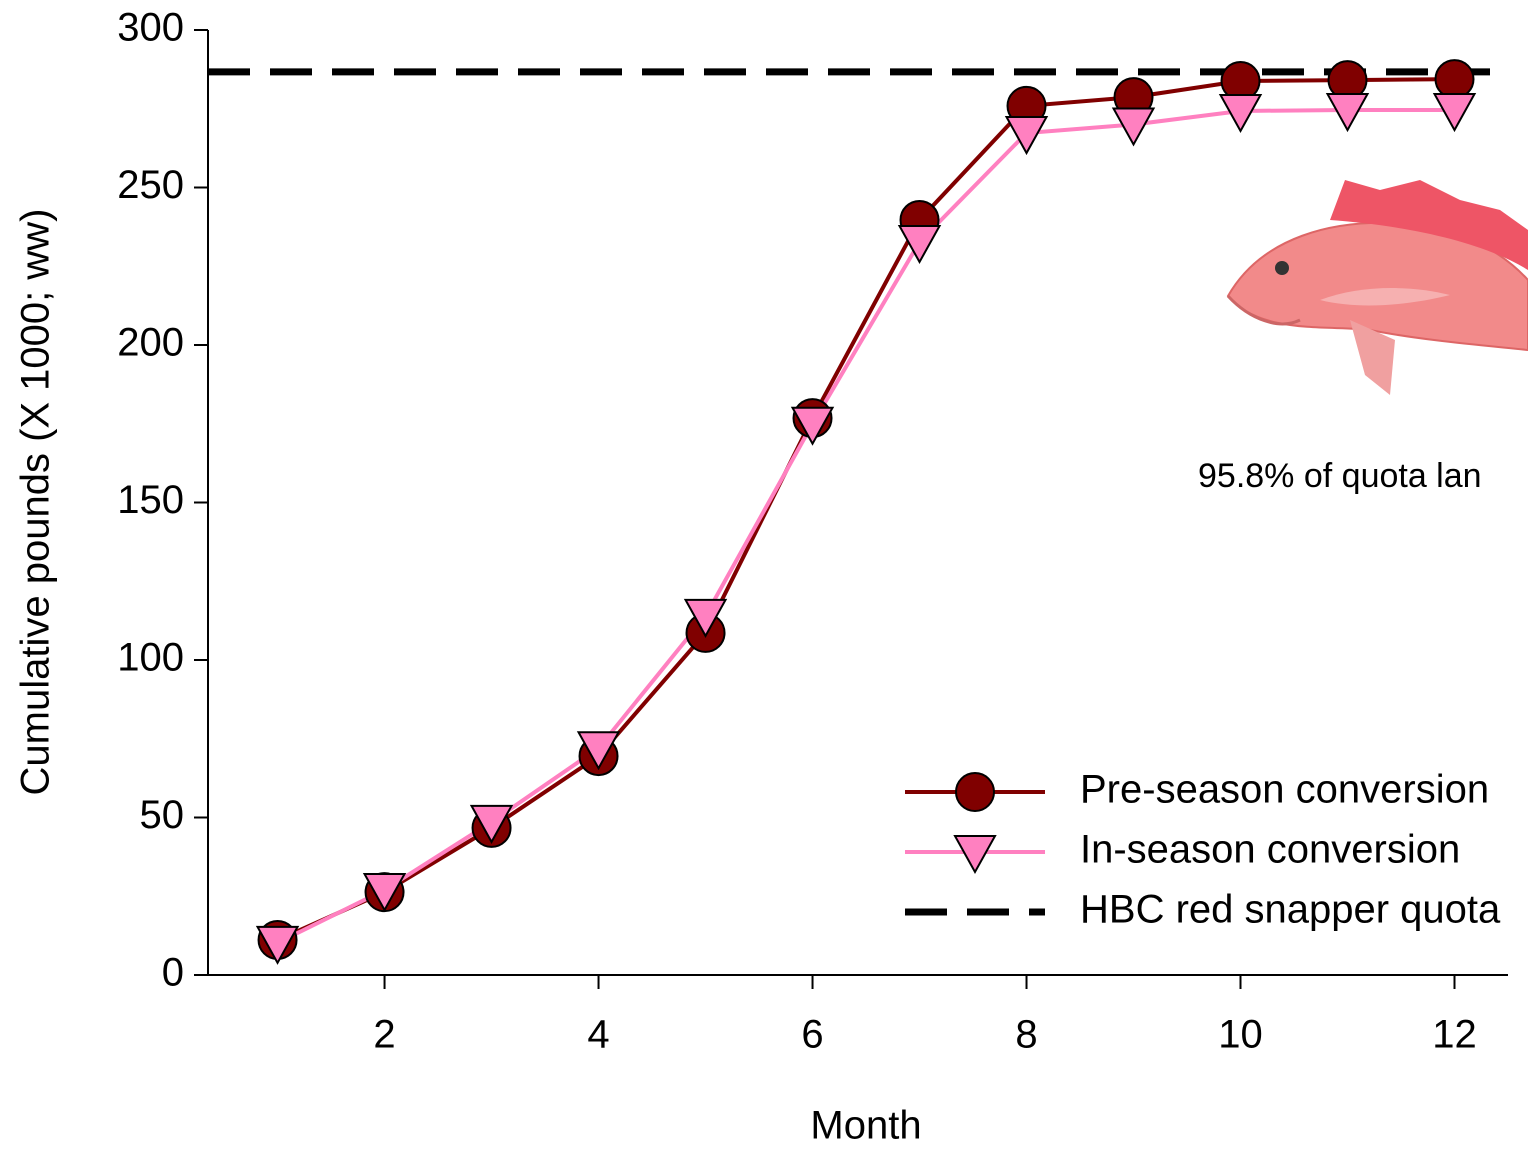 The width and height of the screenshot is (1528, 1153). What do you see at coordinates (812, 1035) in the screenshot?
I see `x-tick-label: 6` at bounding box center [812, 1035].